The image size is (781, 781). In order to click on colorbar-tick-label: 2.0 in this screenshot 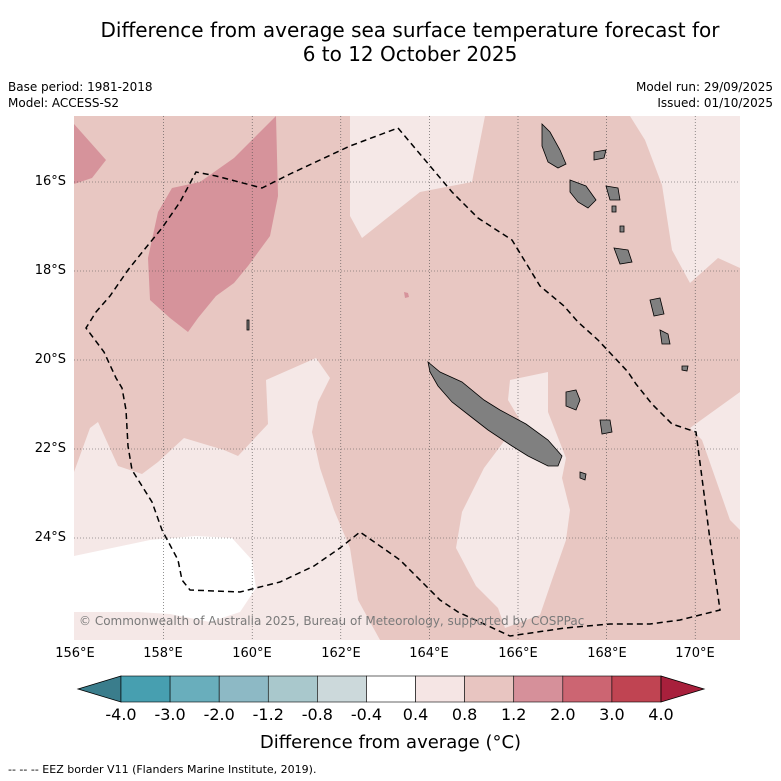, I will do `click(563, 714)`.